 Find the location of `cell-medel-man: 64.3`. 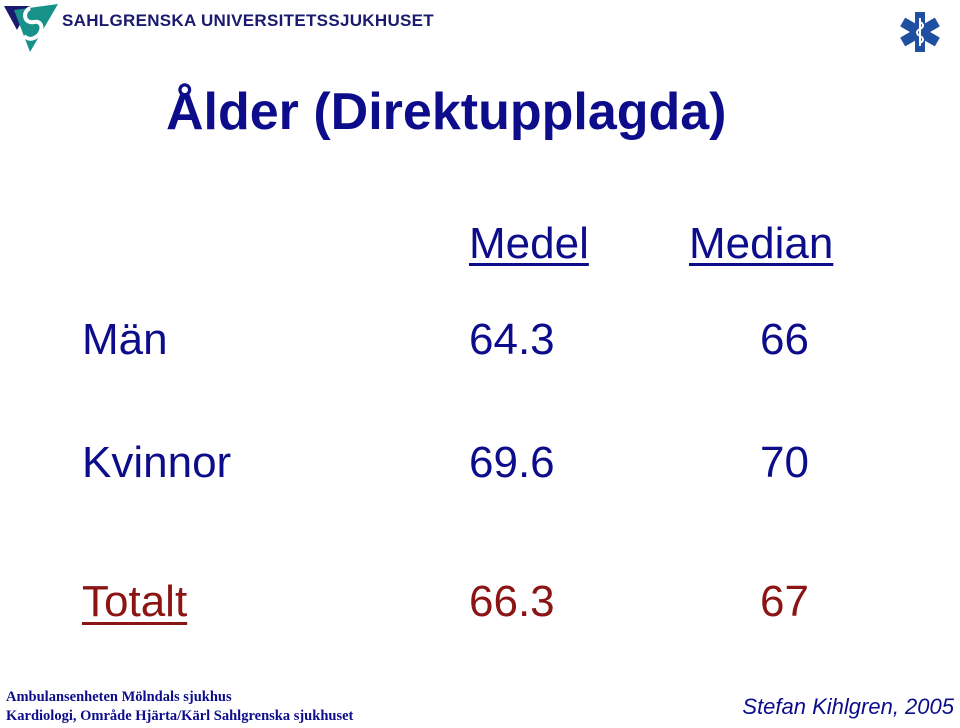

cell-medel-man: 64.3 is located at coordinates (512, 339).